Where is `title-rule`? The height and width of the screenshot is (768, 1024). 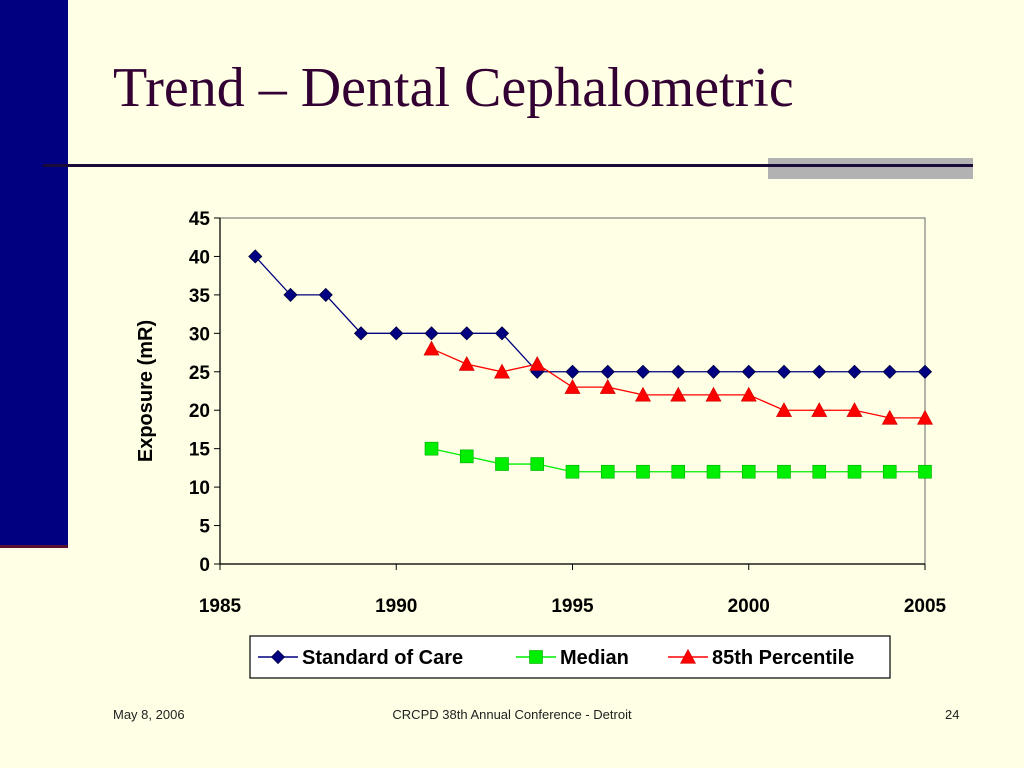
title-rule is located at coordinates (508, 165).